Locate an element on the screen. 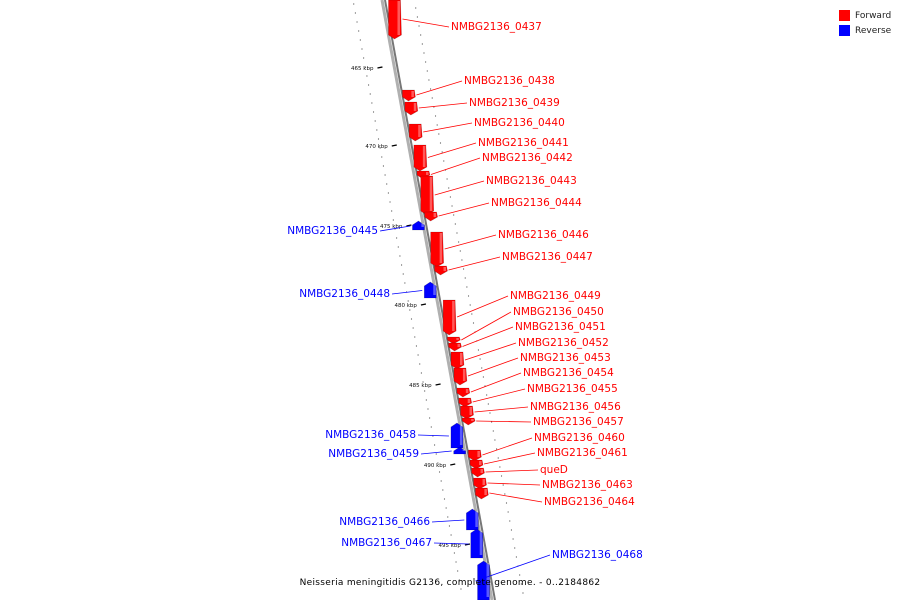 Image resolution: width=900 pixels, height=600 pixels. gene-label: NMBG2136_0456 is located at coordinates (575, 407).